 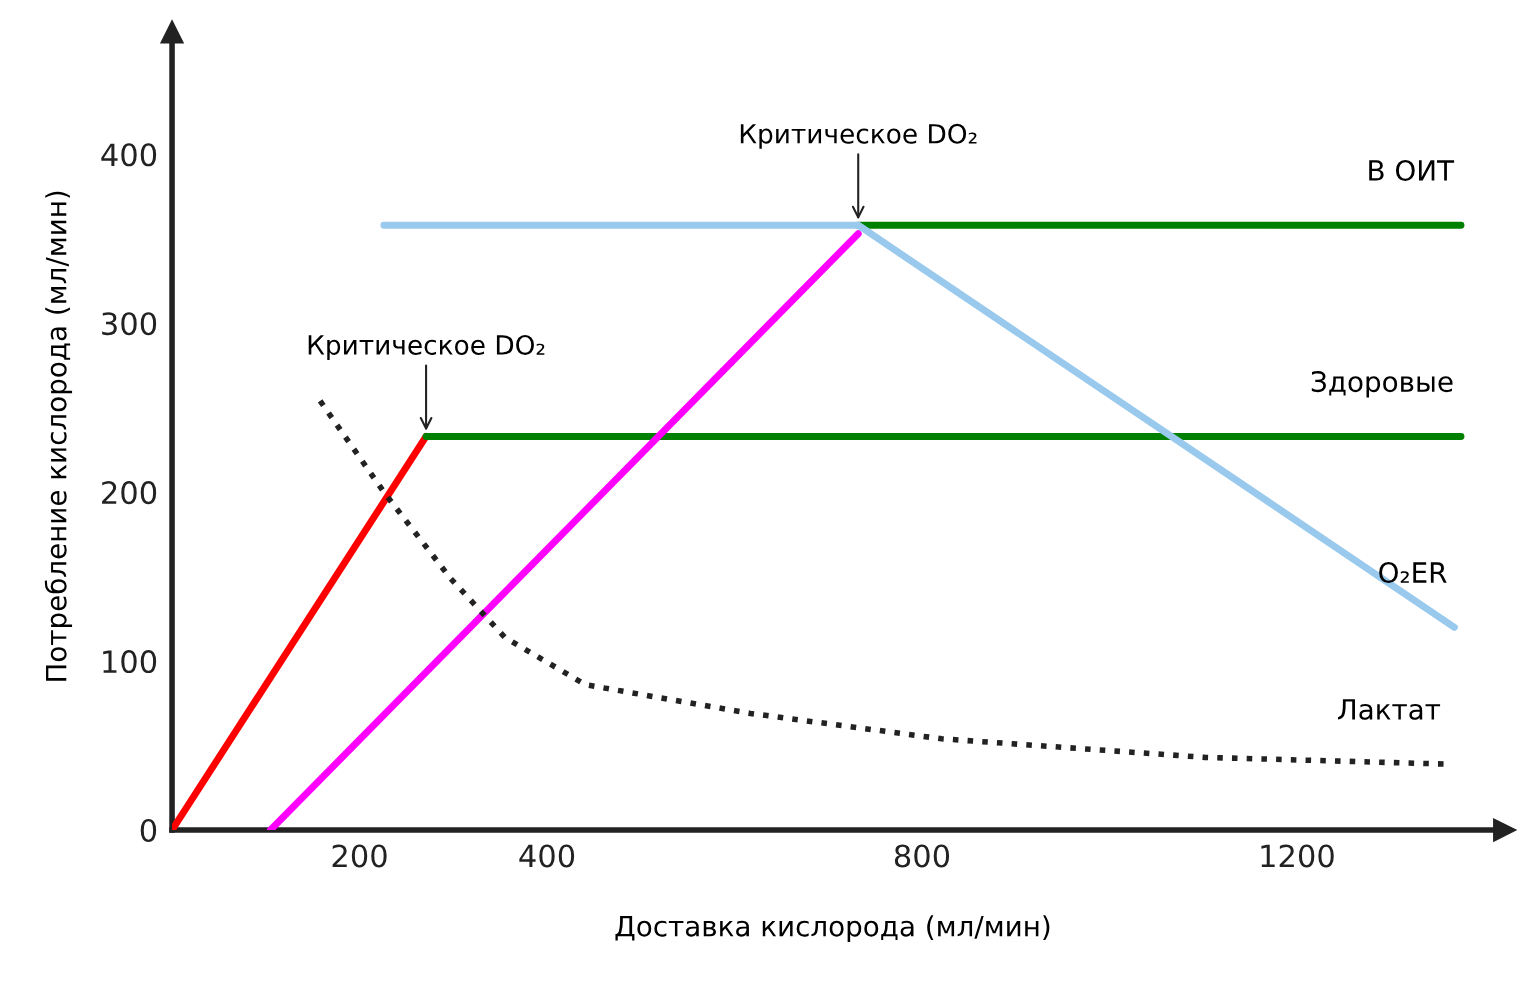 What do you see at coordinates (130, 662) in the screenshot?
I see `y-tick-label: 100` at bounding box center [130, 662].